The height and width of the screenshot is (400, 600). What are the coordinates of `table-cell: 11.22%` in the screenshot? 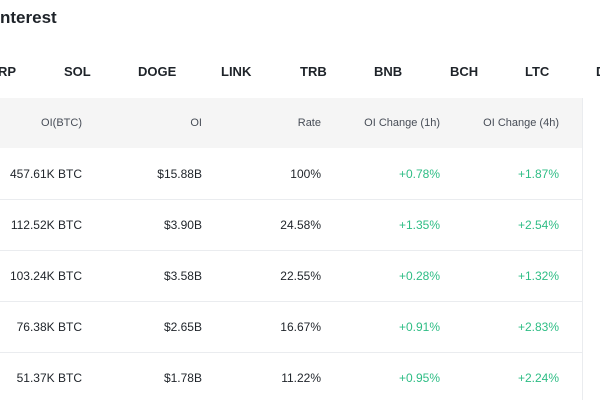 It's located at (301, 378).